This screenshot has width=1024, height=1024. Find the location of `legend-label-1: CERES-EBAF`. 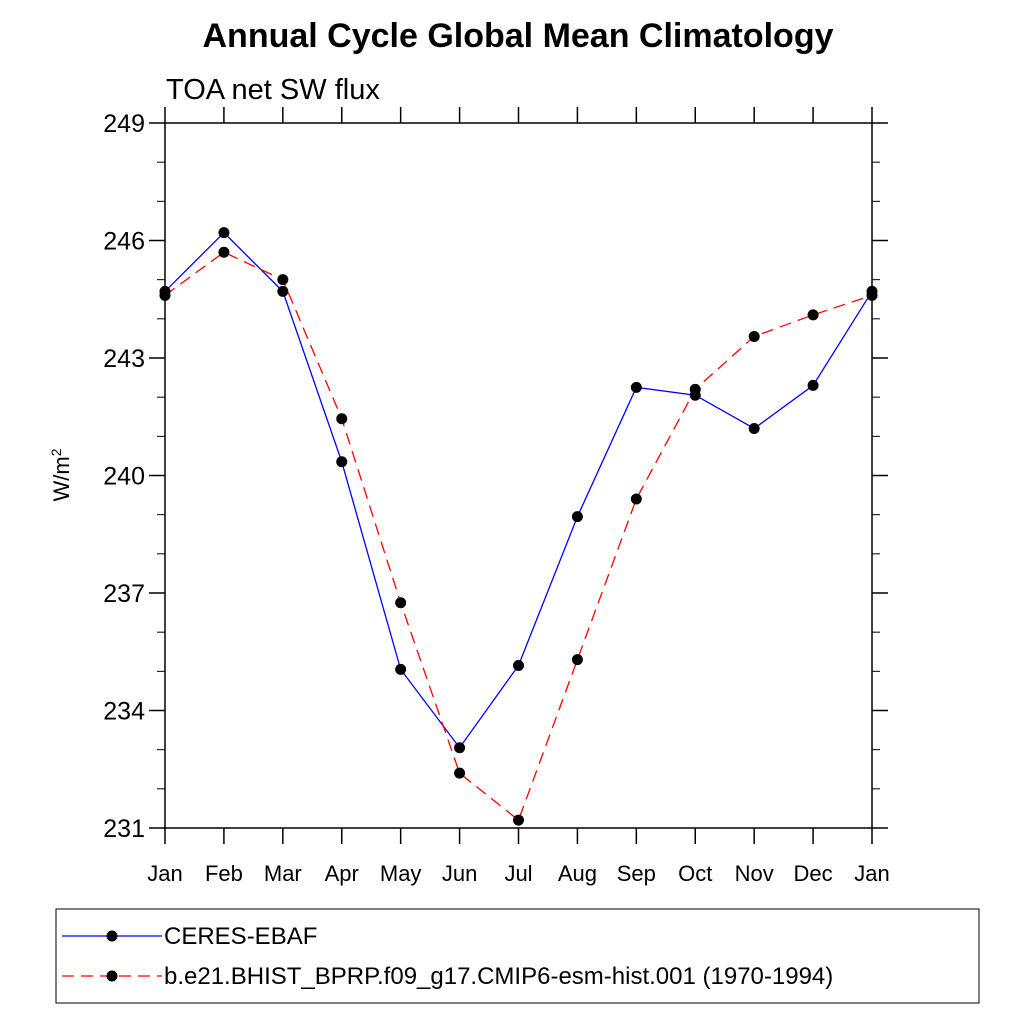

legend-label-1: CERES-EBAF is located at coordinates (240, 936).